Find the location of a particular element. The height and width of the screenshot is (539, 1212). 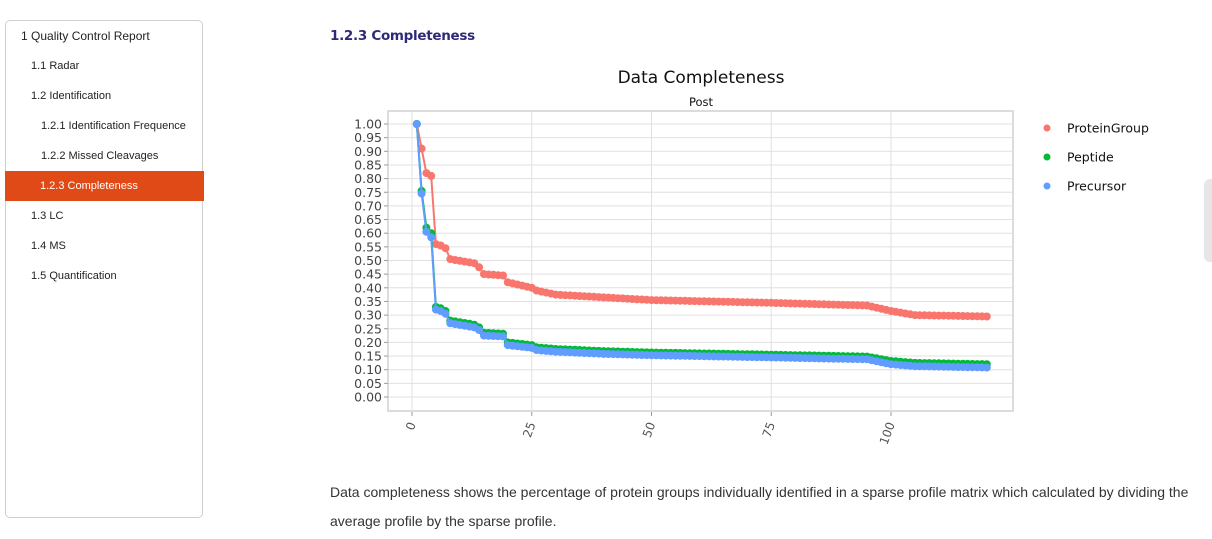

sidebar-item: 1.1 Radar is located at coordinates (55, 66).